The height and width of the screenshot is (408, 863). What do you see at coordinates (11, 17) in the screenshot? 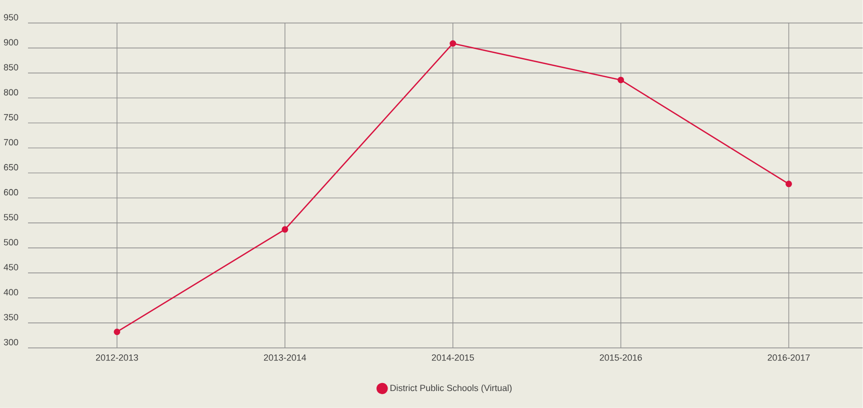
I see `y-tick-label: 950` at bounding box center [11, 17].